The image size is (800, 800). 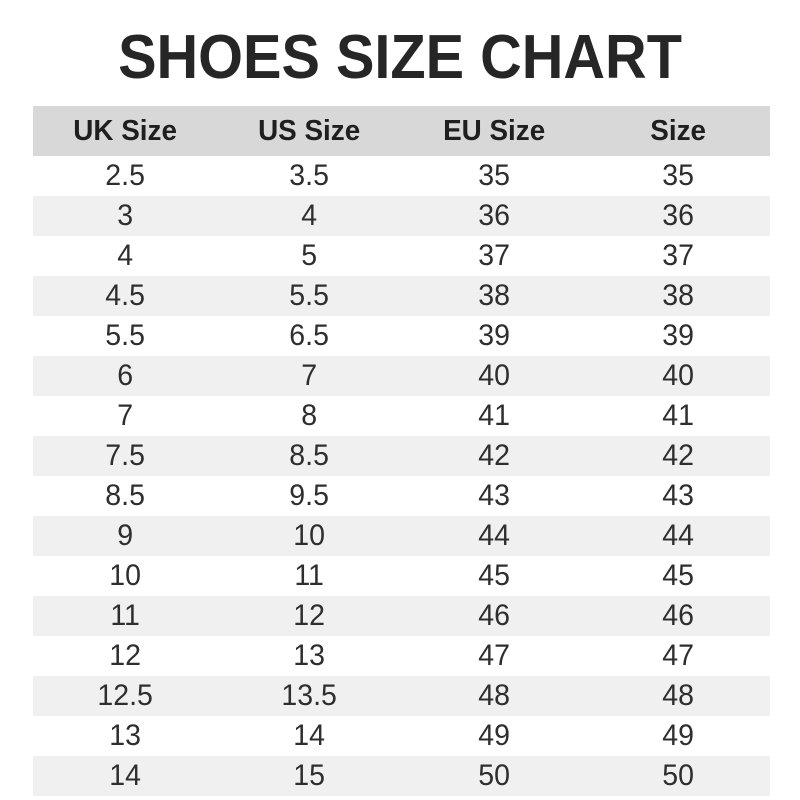 I want to click on table-row: 6 7 40 40, so click(x=401, y=376).